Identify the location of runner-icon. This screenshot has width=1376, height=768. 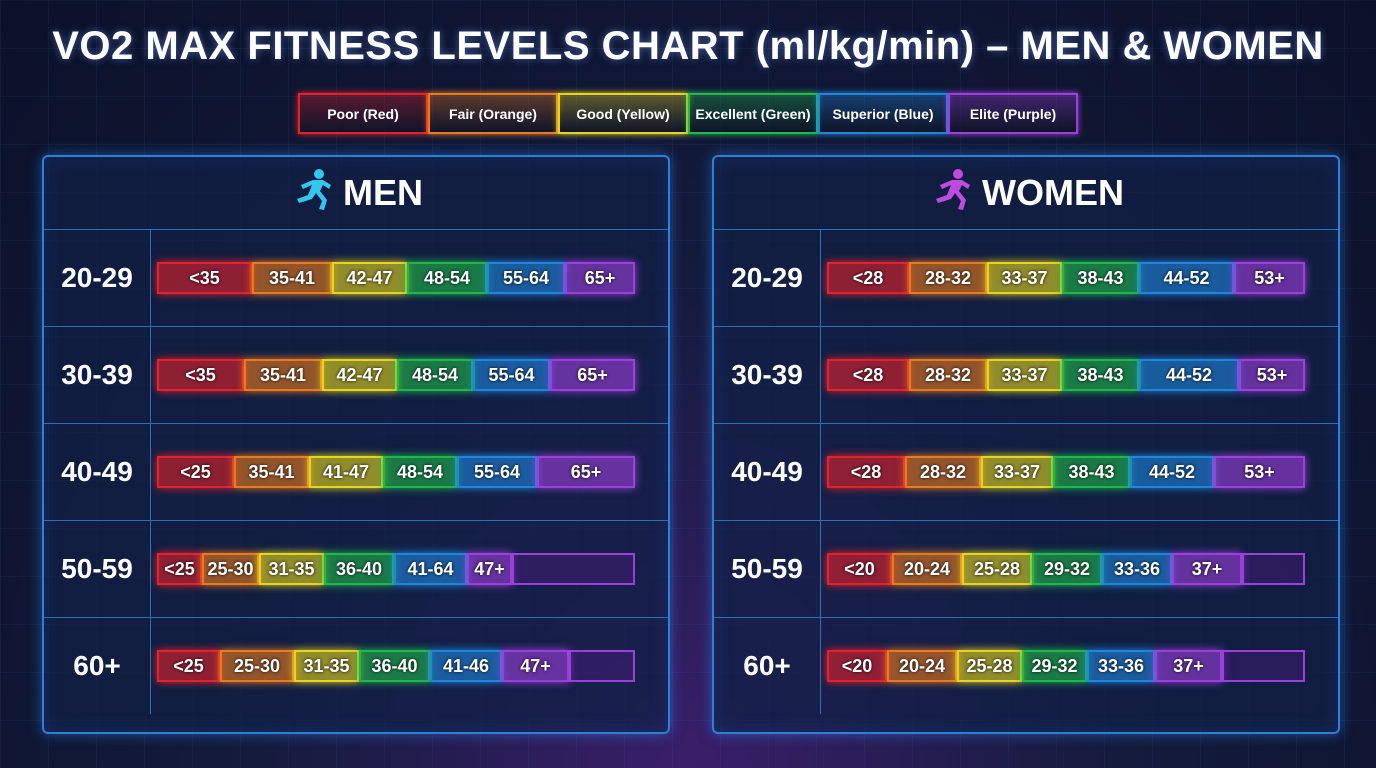
(950, 193).